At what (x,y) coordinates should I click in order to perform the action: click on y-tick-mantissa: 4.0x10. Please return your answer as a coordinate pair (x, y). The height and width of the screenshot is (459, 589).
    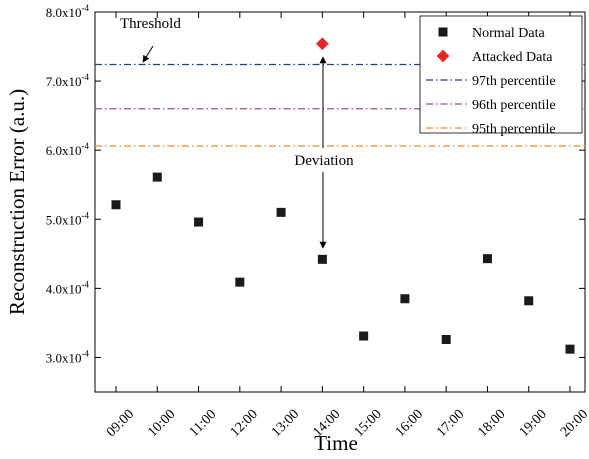
    Looking at the image, I should click on (64, 288).